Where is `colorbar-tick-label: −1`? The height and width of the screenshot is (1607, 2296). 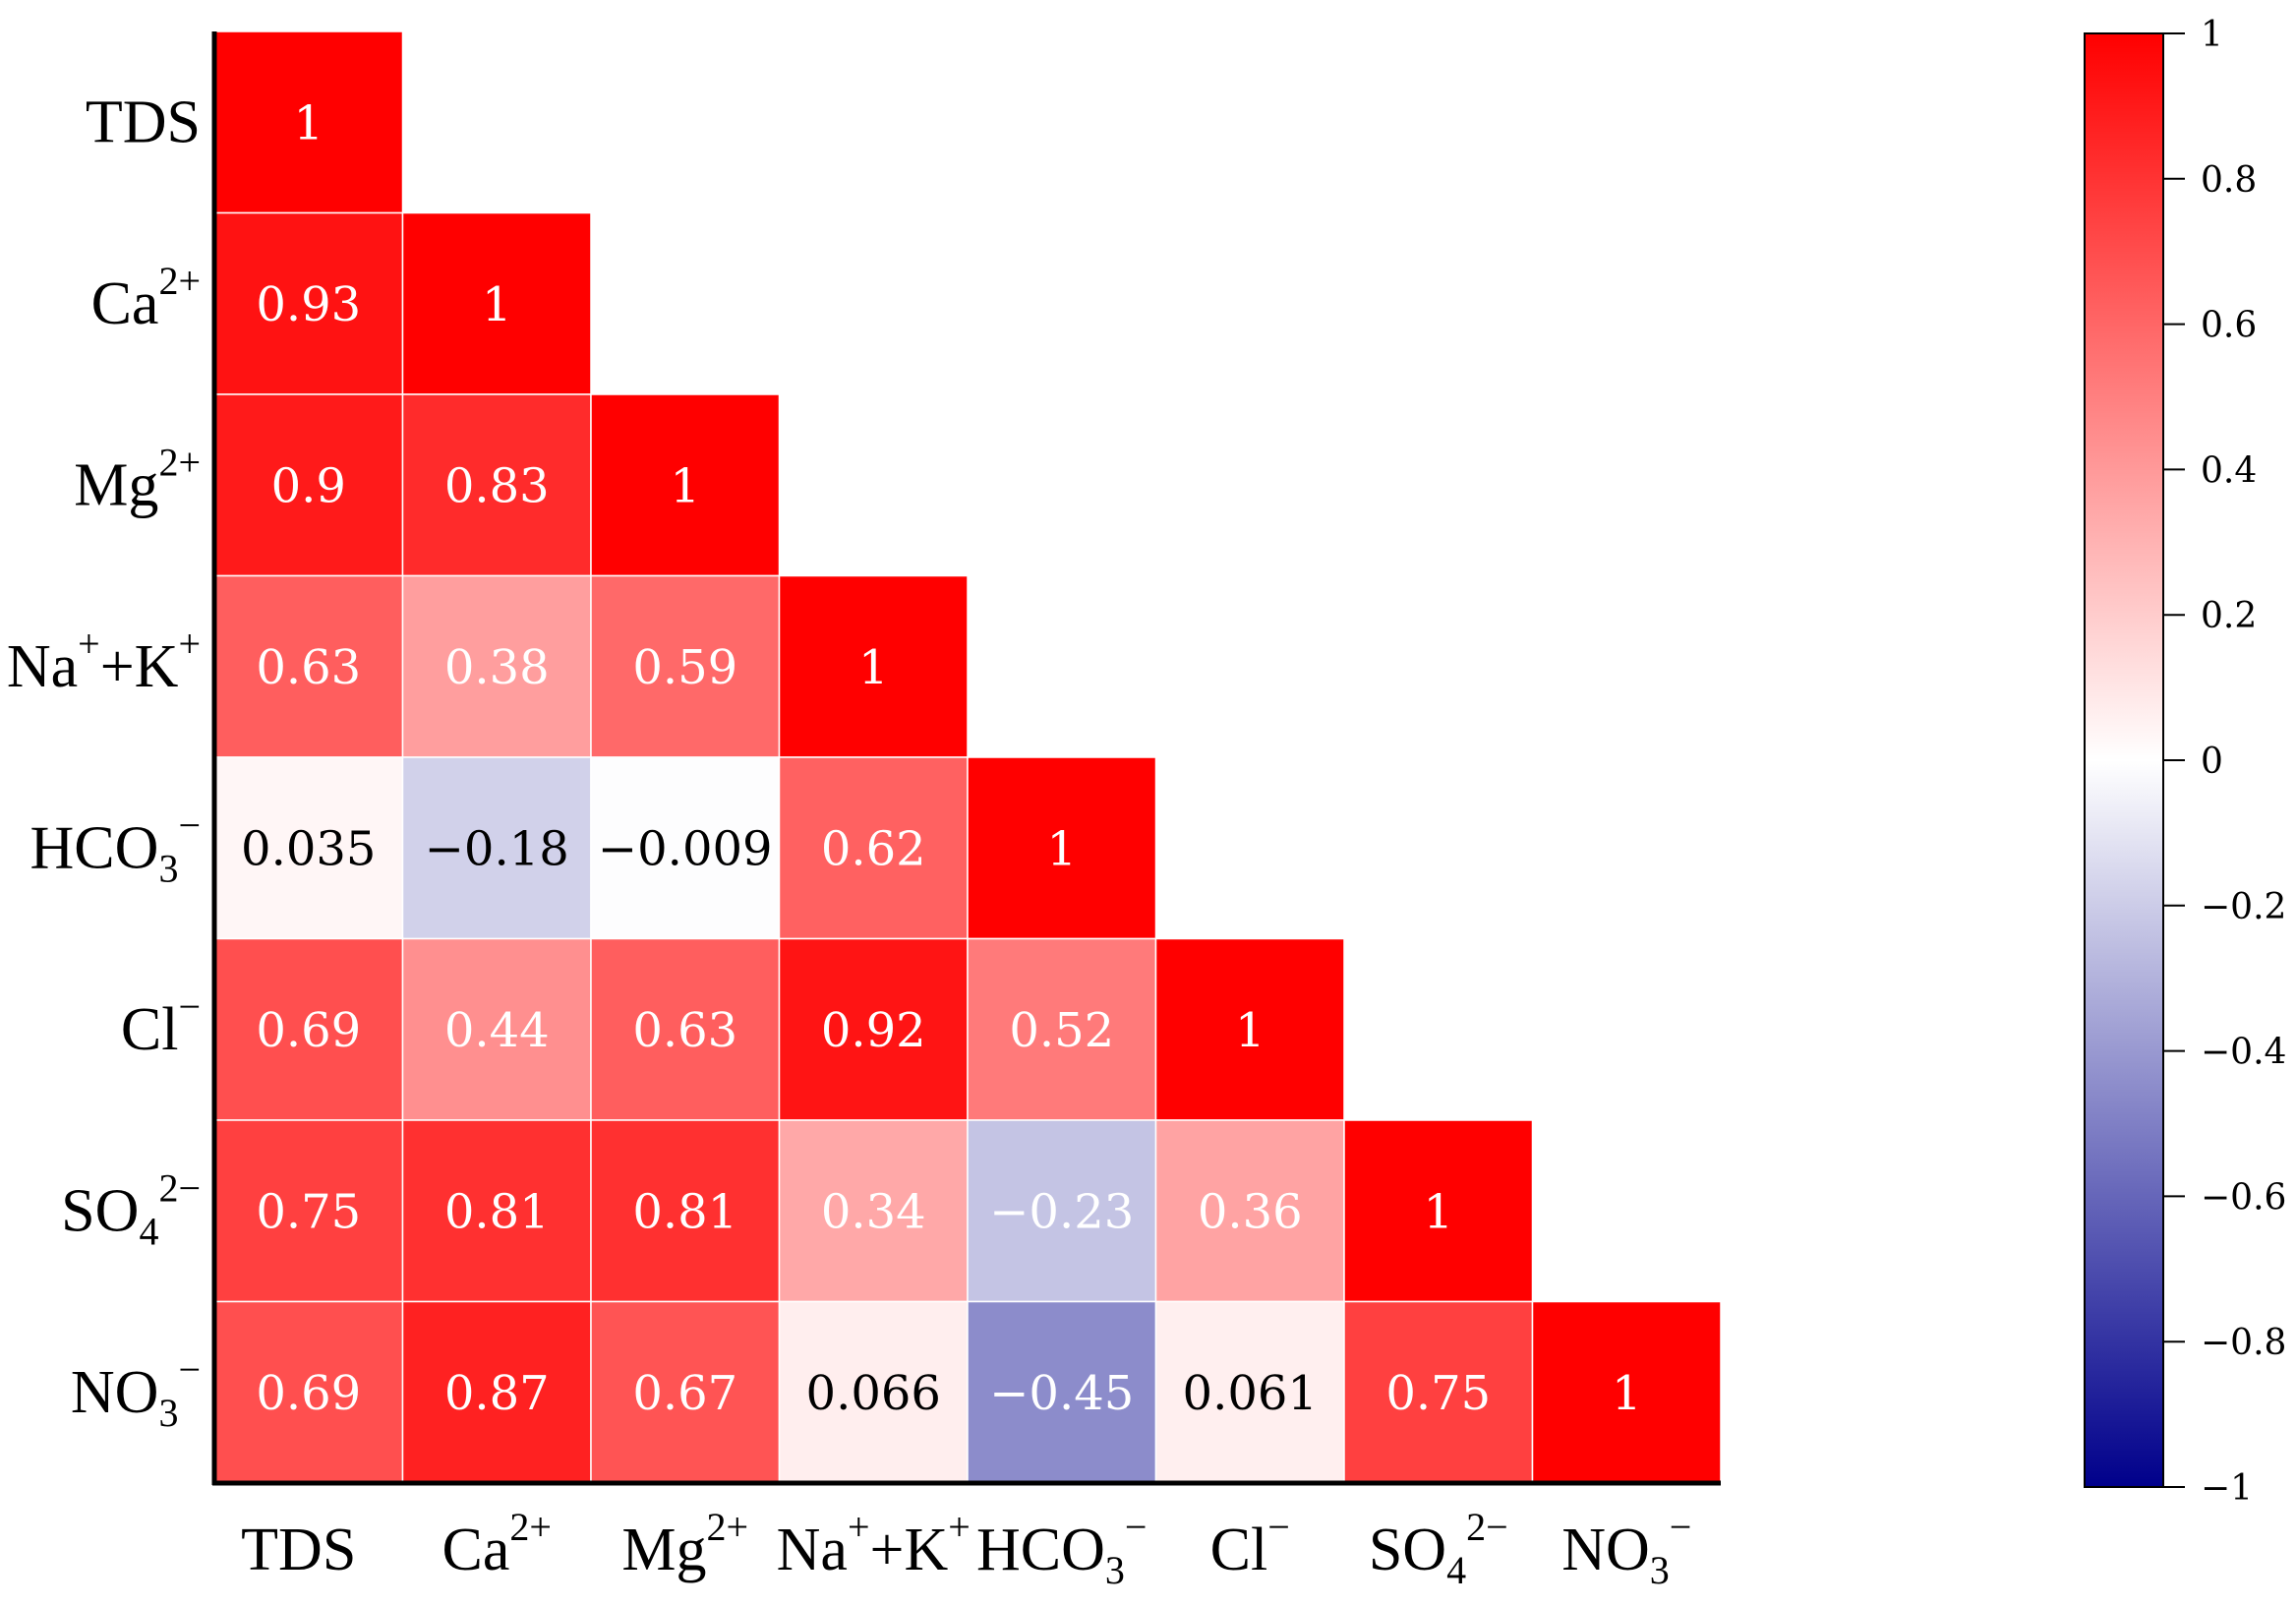
colorbar-tick-label: −1 is located at coordinates (2227, 1488).